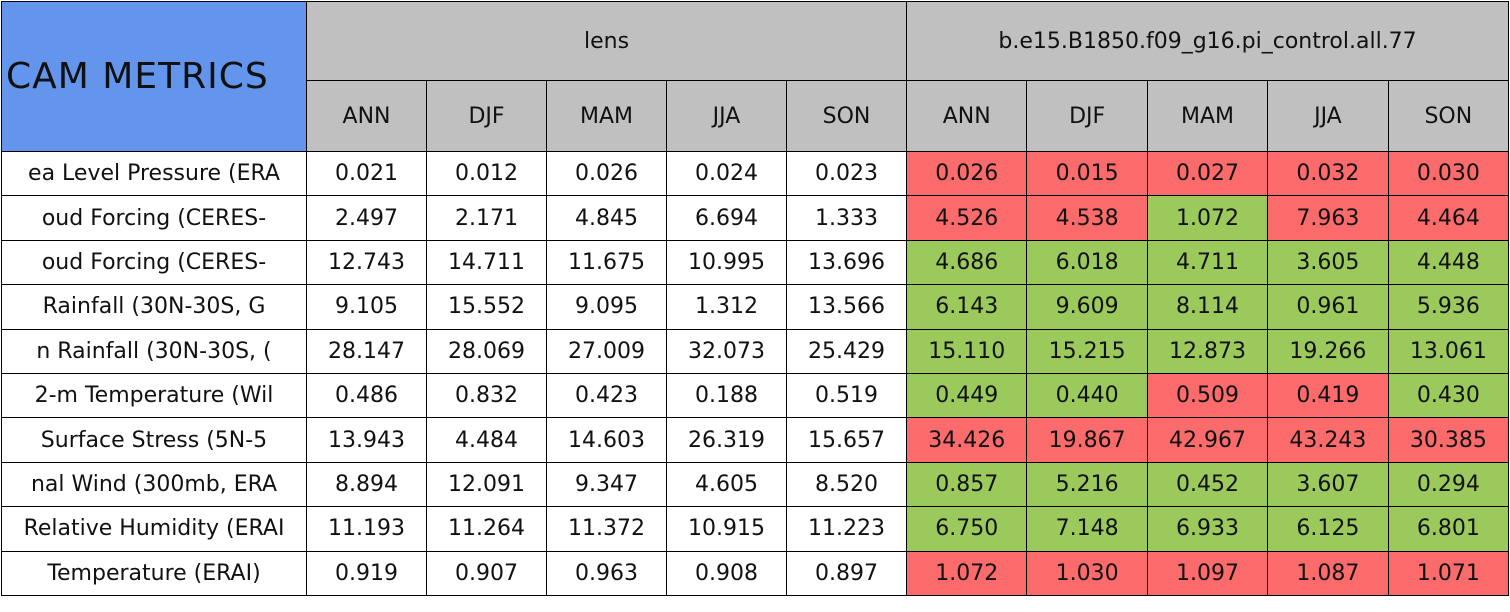 The image size is (1510, 612). I want to click on metric-value: 0.908, so click(726, 573).